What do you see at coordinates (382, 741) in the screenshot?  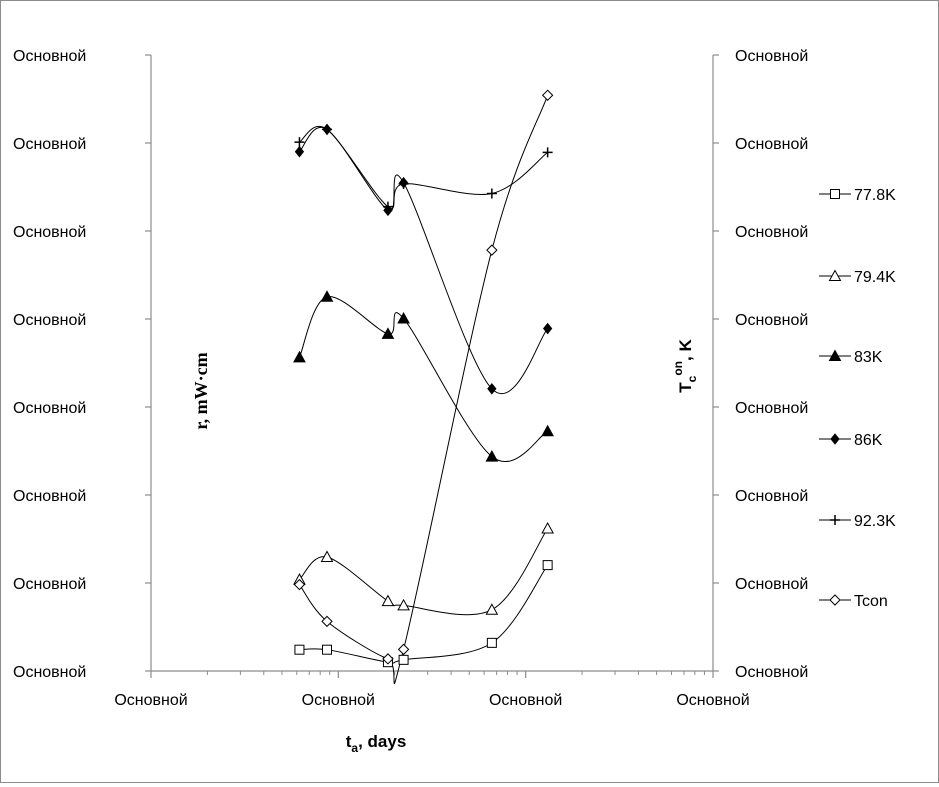 I see `x-axis-title-rest: , days` at bounding box center [382, 741].